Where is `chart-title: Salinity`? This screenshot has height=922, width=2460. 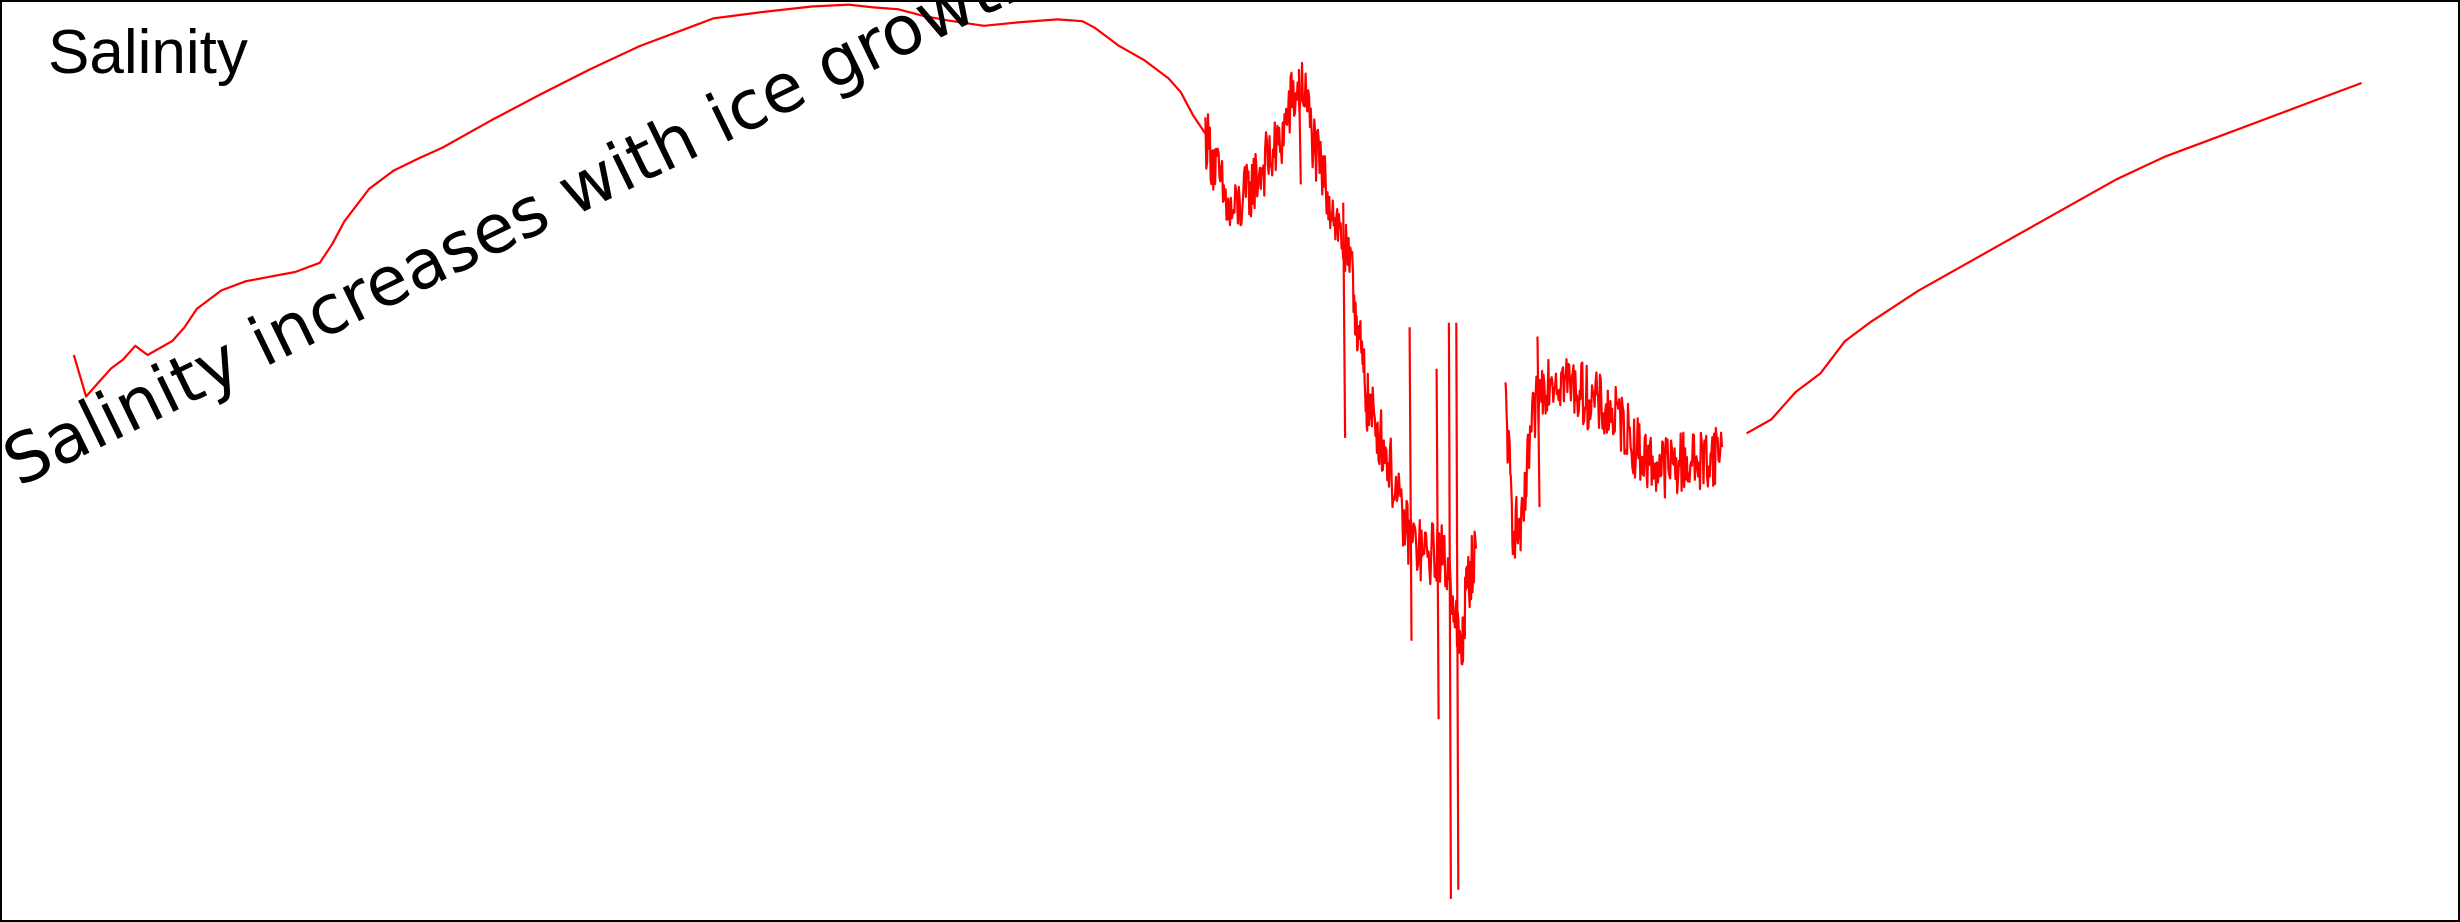 chart-title: Salinity is located at coordinates (148, 52).